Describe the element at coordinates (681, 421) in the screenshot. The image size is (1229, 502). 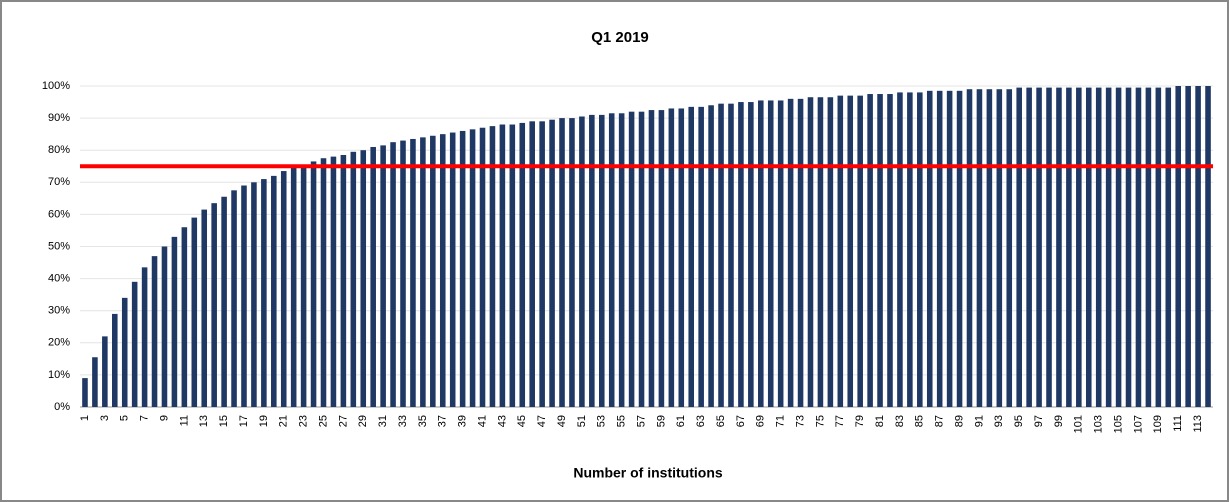
I see `x-tick-label: 61` at that location.